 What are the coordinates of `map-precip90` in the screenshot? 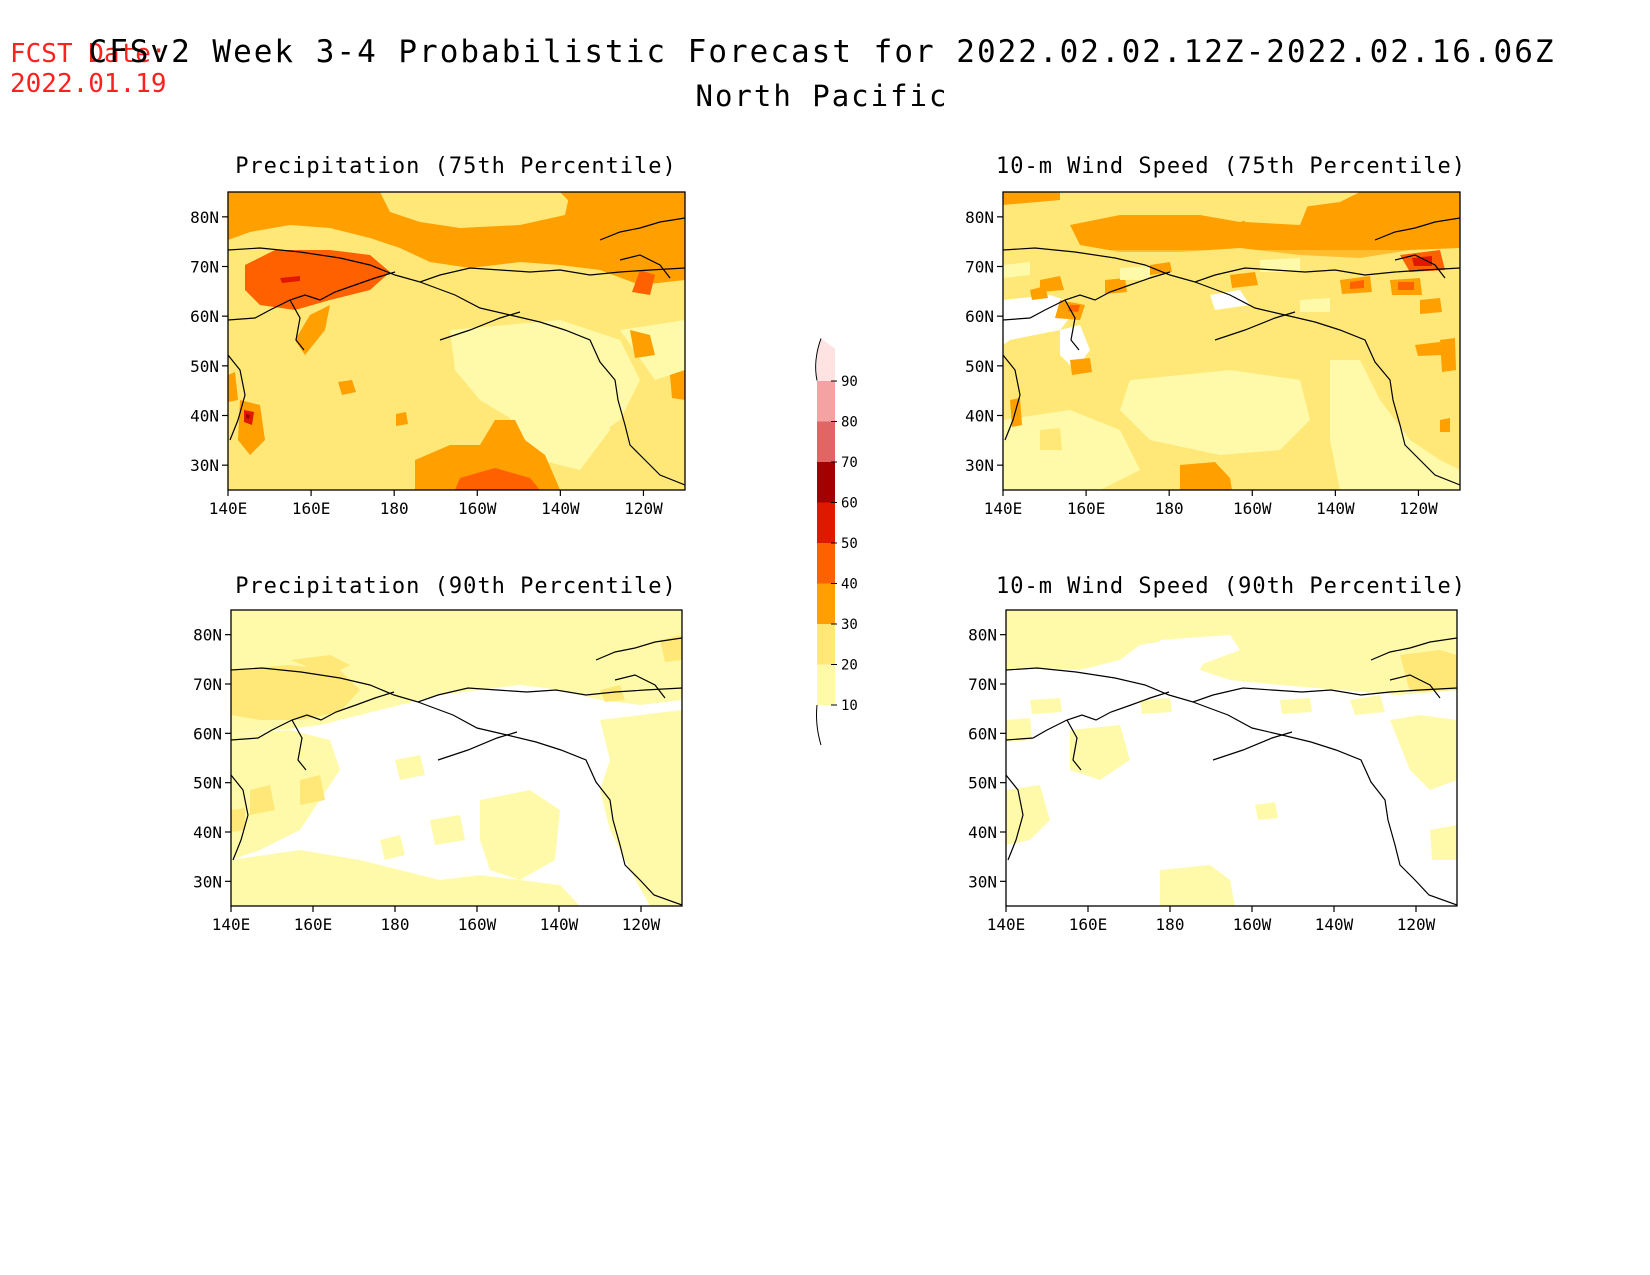 It's located at (456, 758).